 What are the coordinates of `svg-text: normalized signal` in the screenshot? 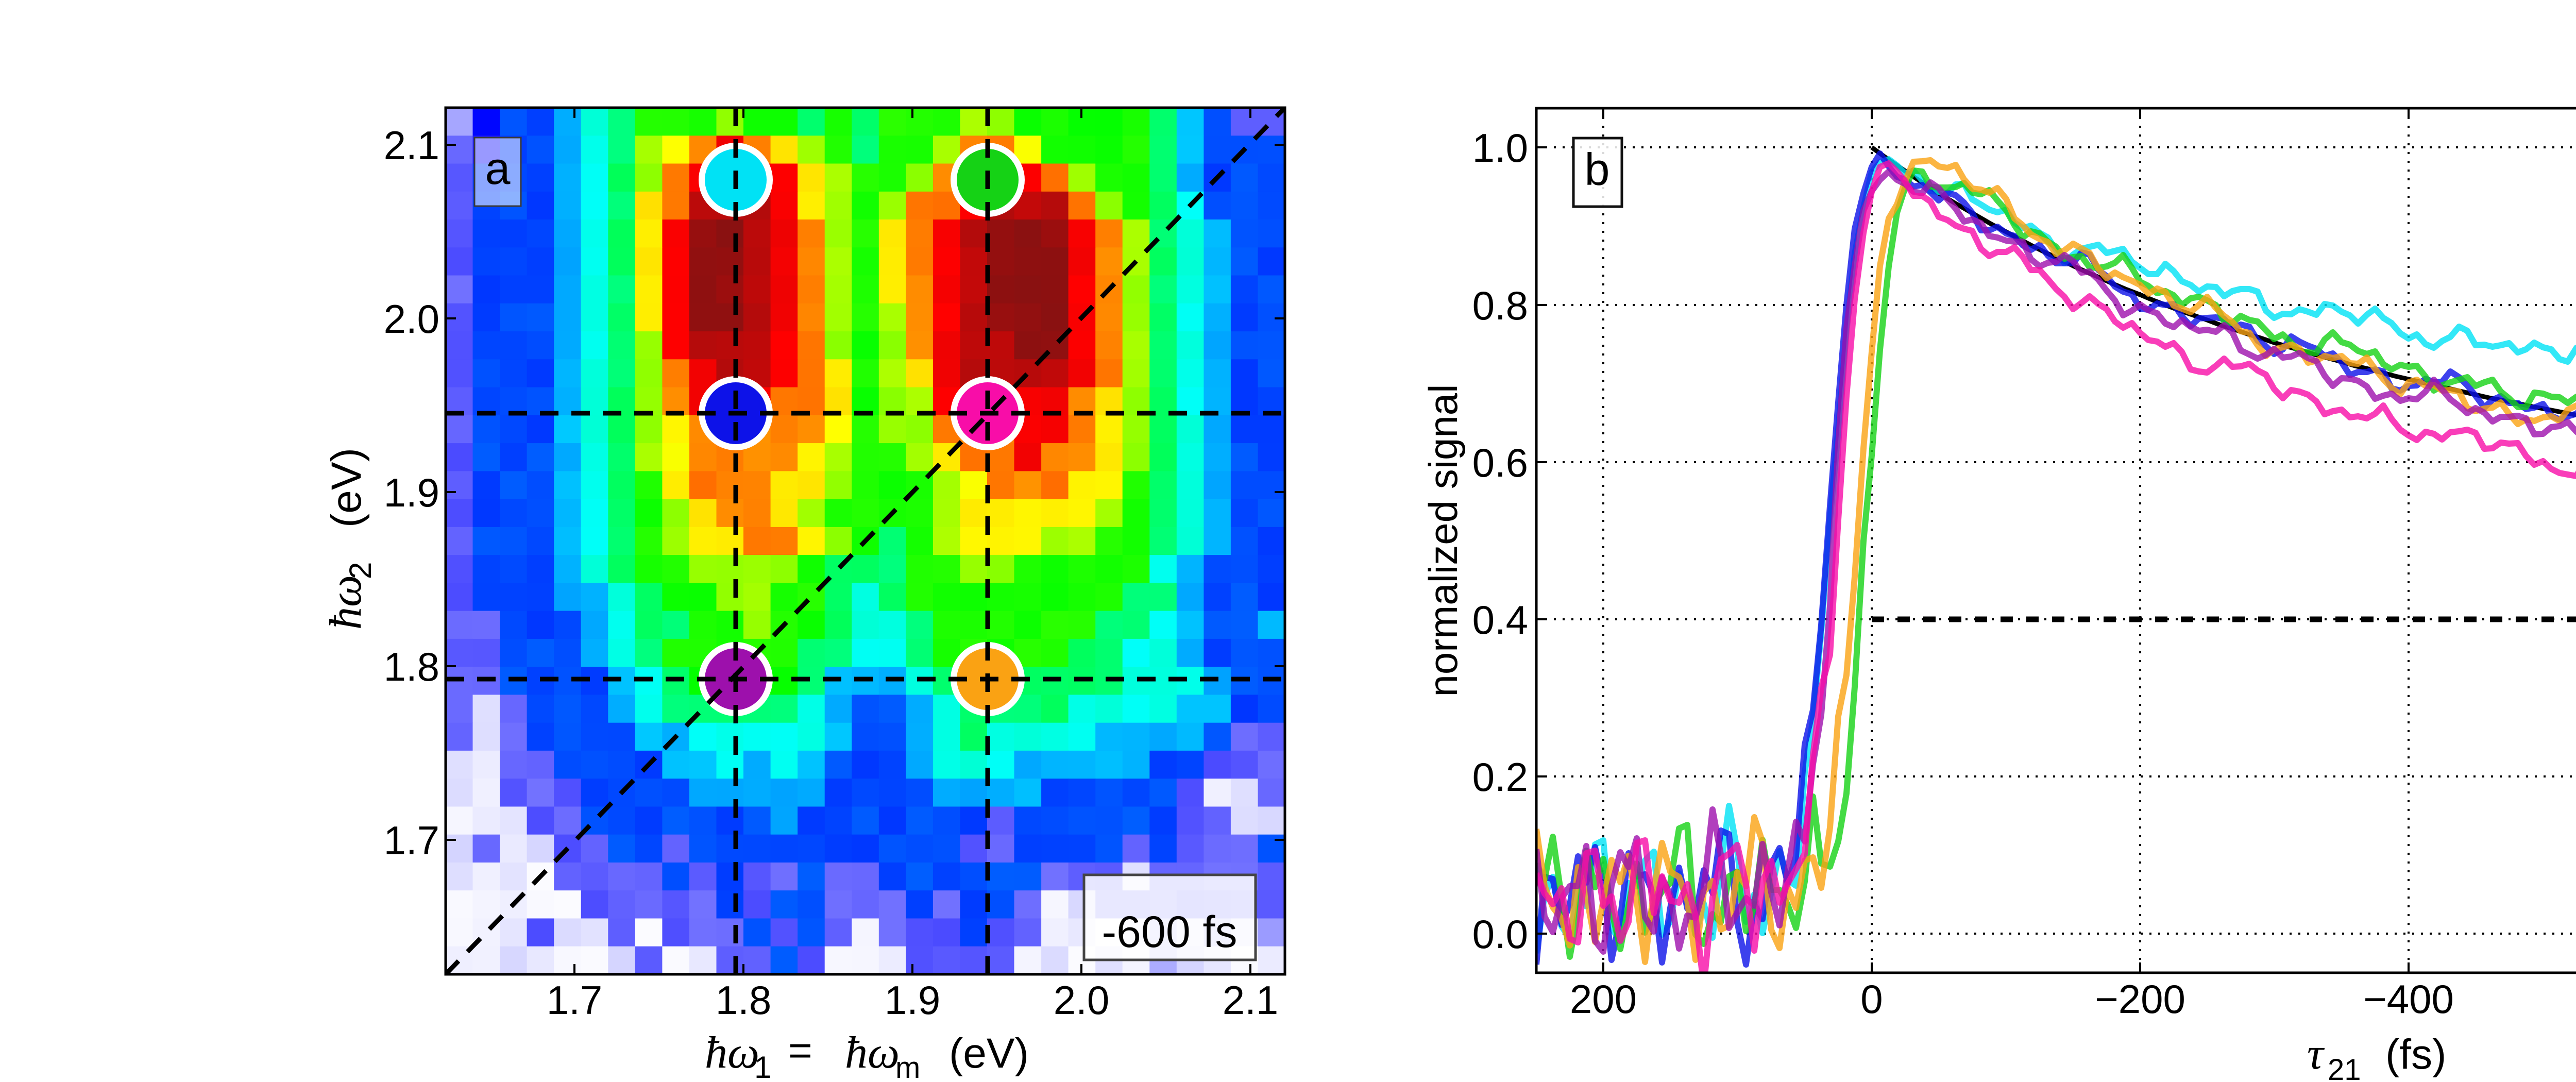 It's located at (1443, 540).